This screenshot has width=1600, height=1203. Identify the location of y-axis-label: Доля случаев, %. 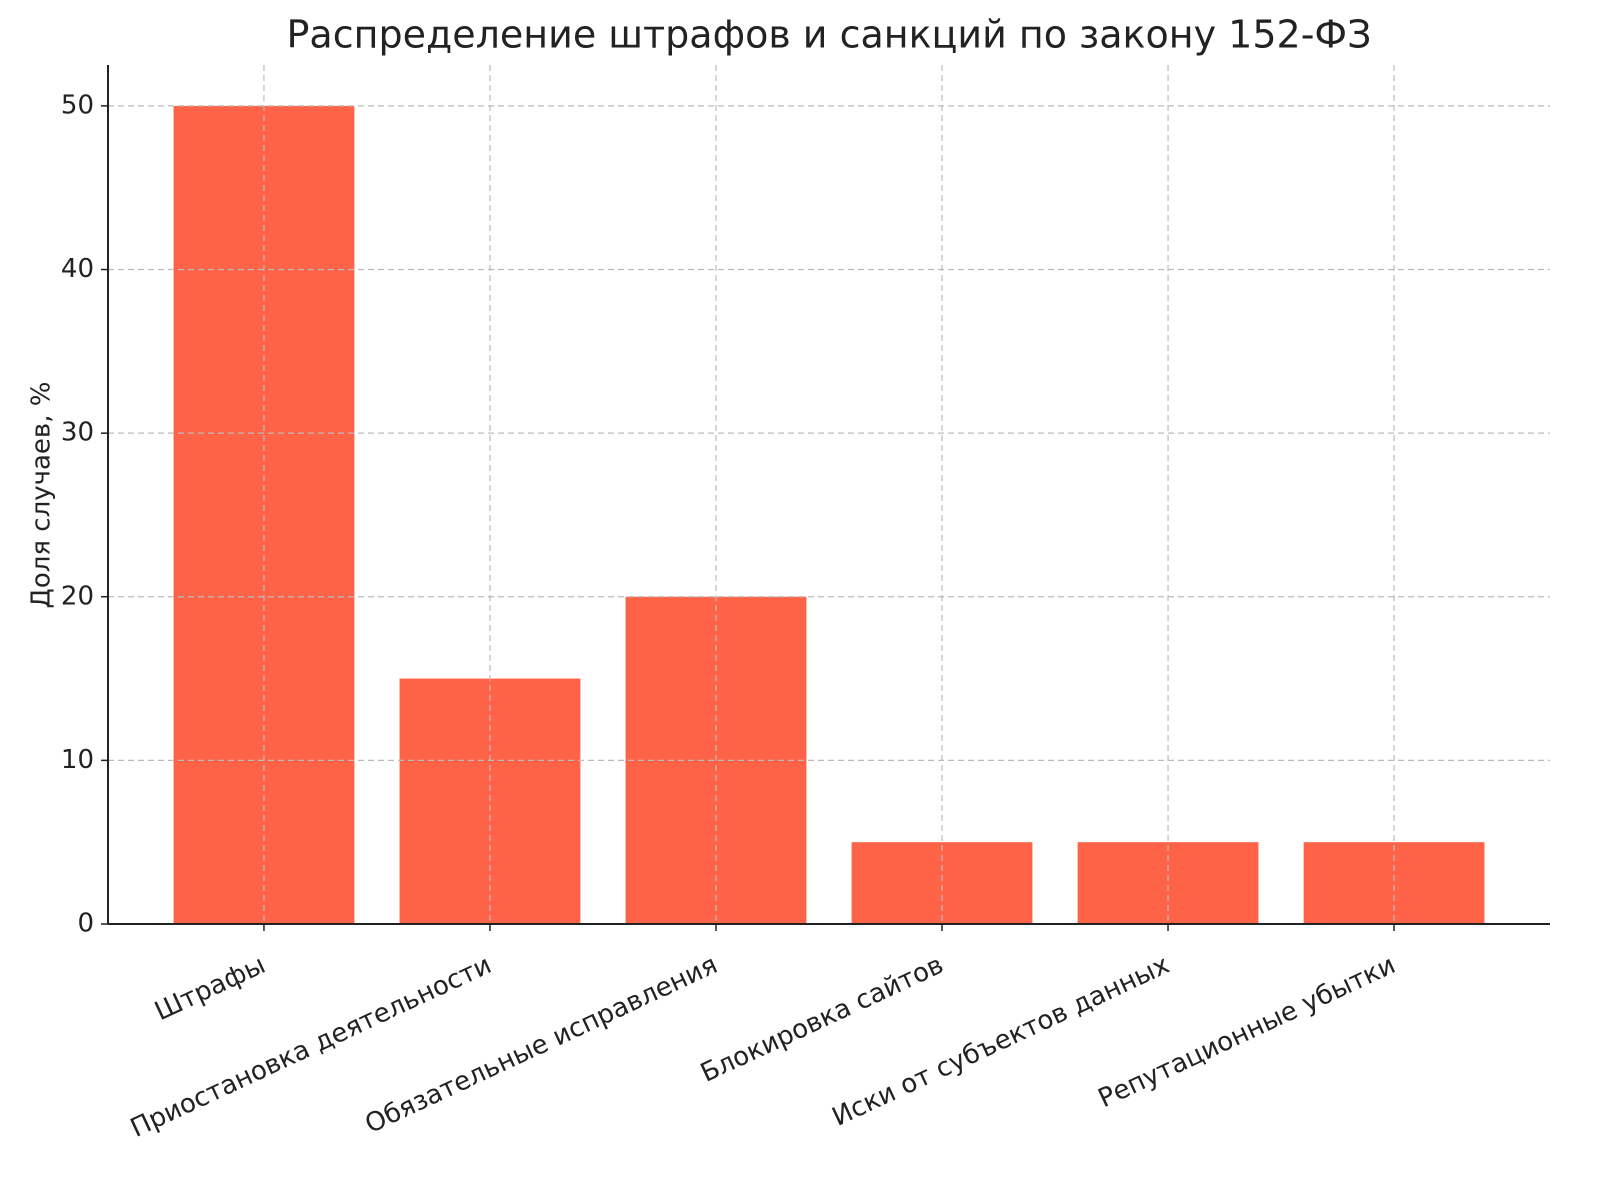
(42, 495).